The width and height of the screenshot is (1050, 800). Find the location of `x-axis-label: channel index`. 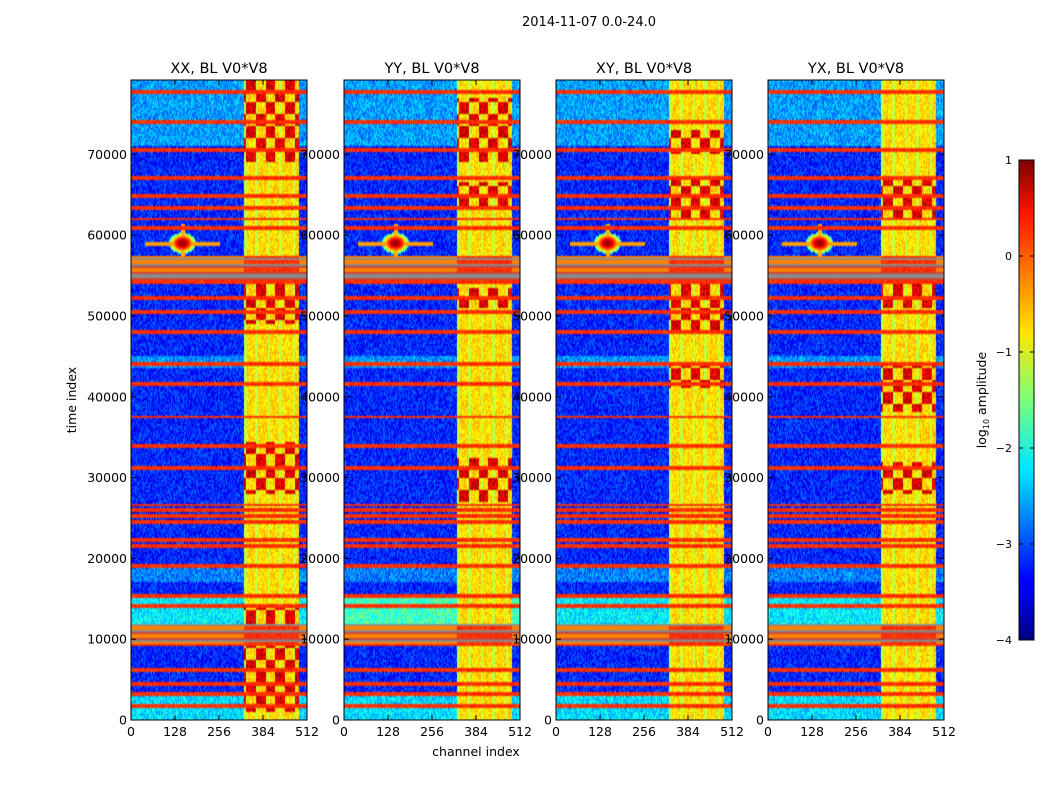

x-axis-label: channel index is located at coordinates (476, 751).